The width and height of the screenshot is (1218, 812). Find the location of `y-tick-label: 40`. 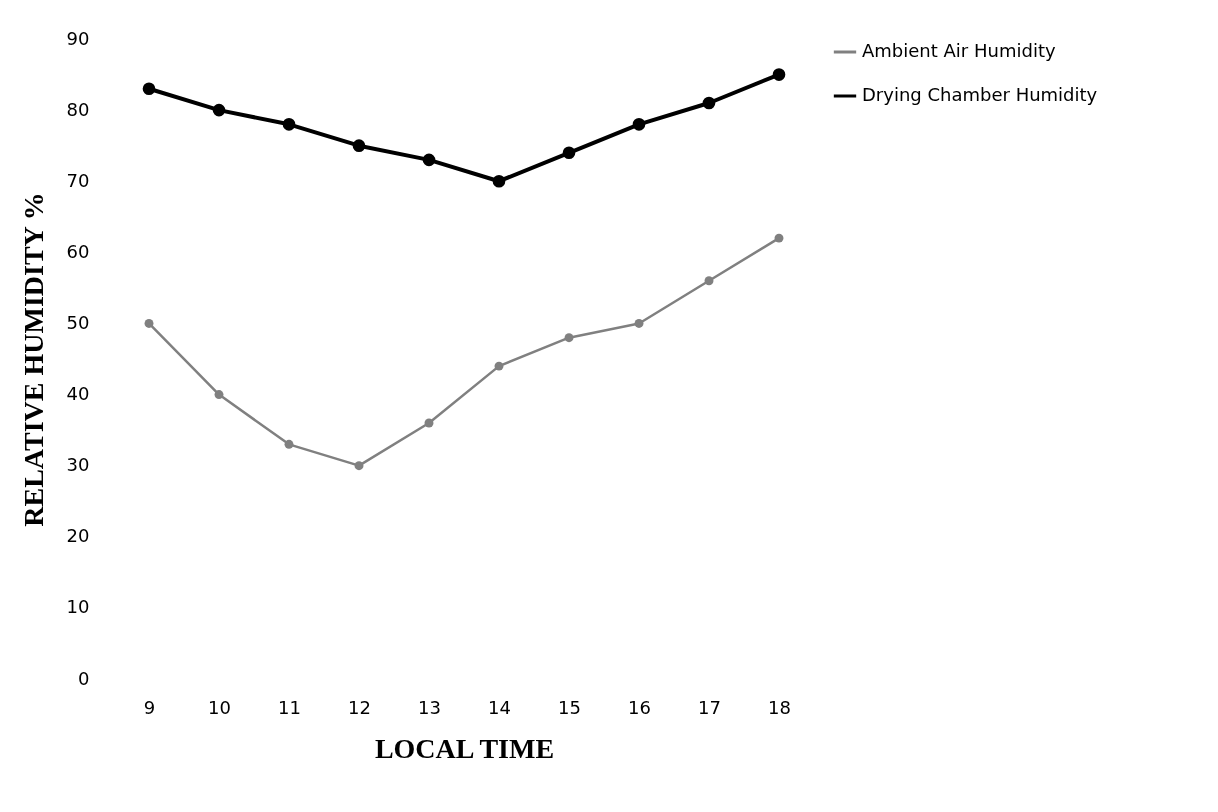

y-tick-label: 40 is located at coordinates (78, 394).